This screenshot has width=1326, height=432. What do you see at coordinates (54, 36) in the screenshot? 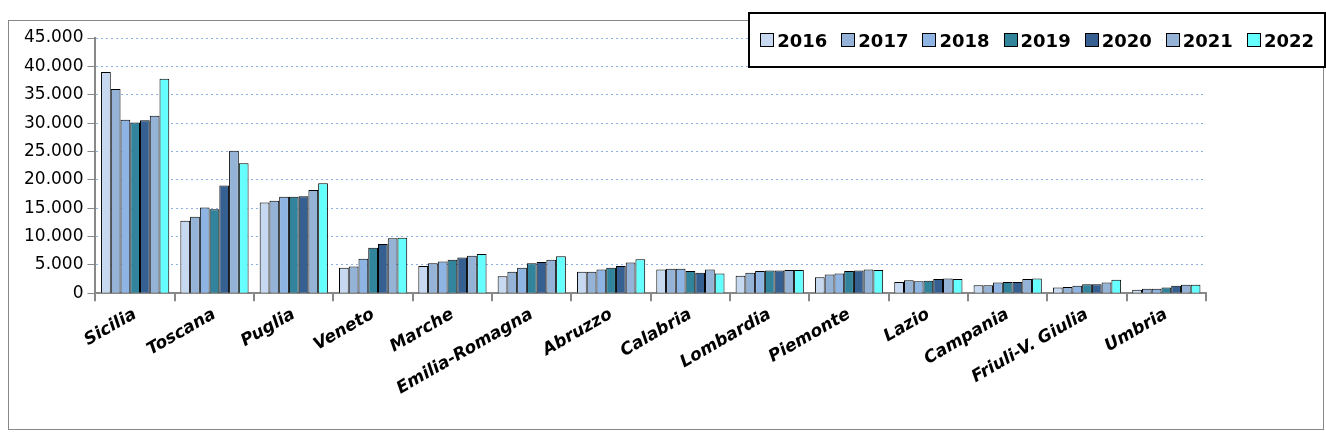
I see `y-tick-label: 45.000` at bounding box center [54, 36].